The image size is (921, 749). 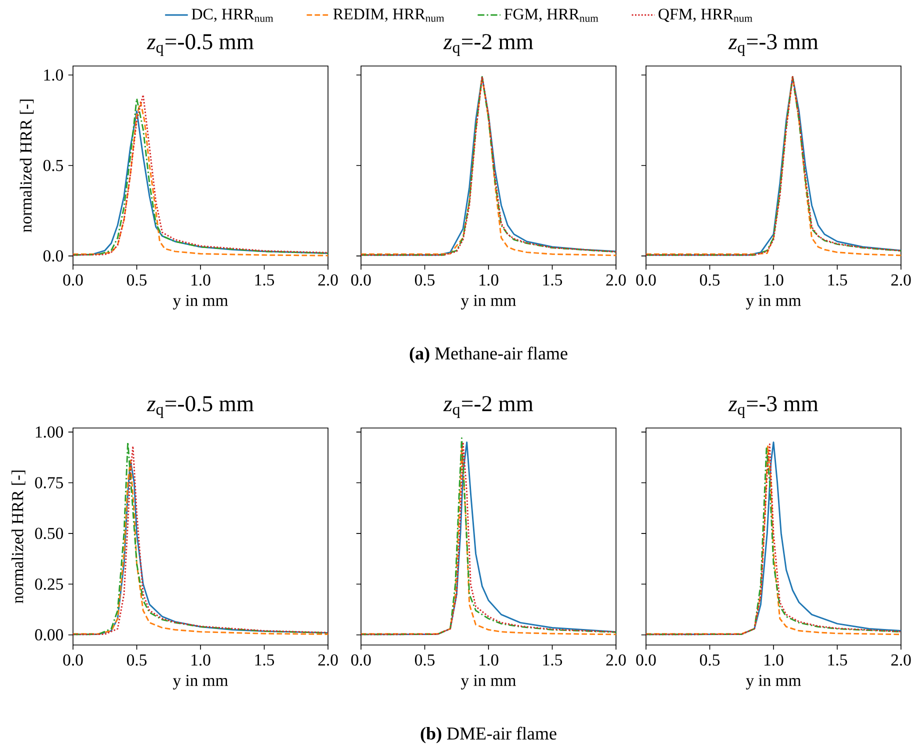 I want to click on text: (a) Methane-air flame, so click(x=489, y=355).